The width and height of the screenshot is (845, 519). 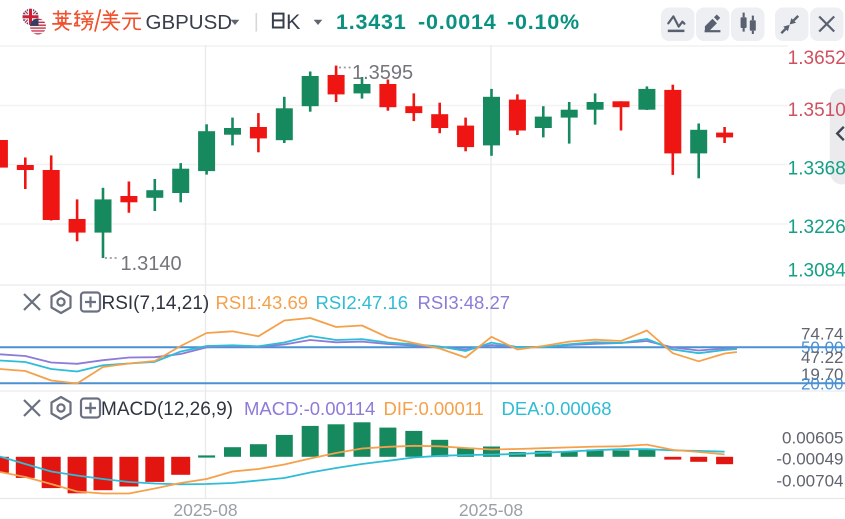 What do you see at coordinates (822, 383) in the screenshot?
I see `svg-text: 20.00` at bounding box center [822, 383].